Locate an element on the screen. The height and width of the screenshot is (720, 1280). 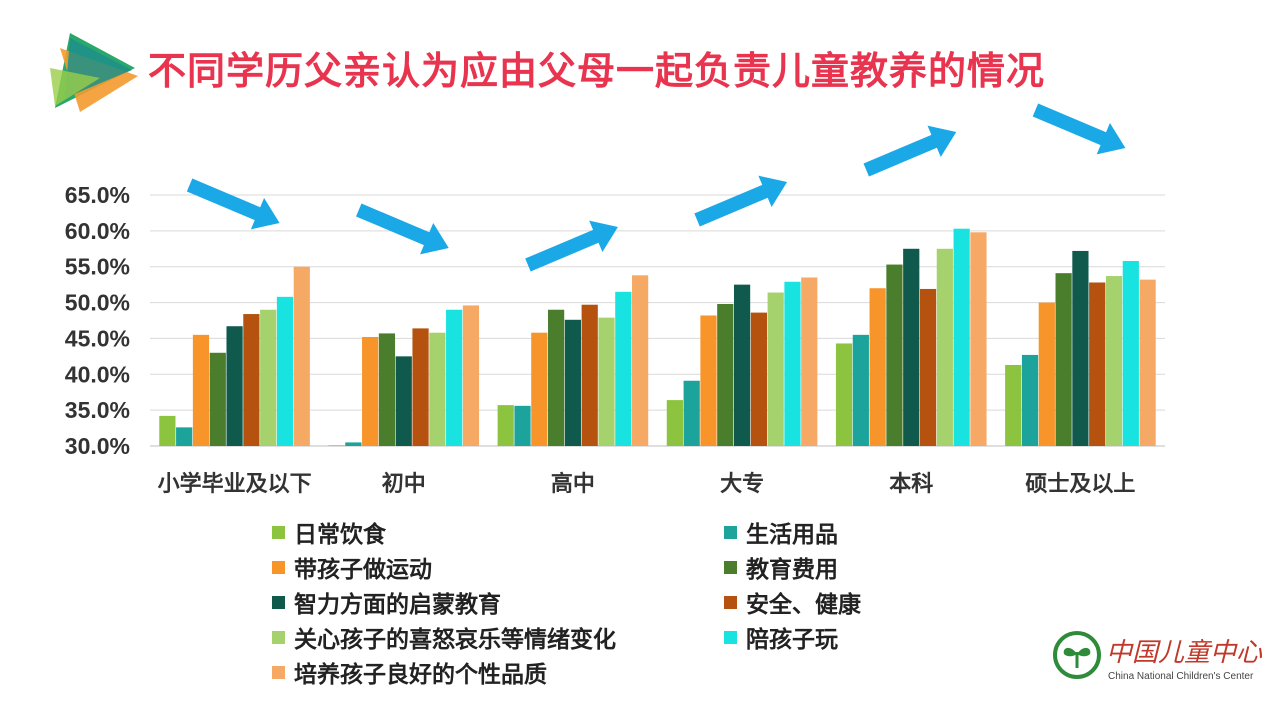
logo-decoration is located at coordinates (94, 72).